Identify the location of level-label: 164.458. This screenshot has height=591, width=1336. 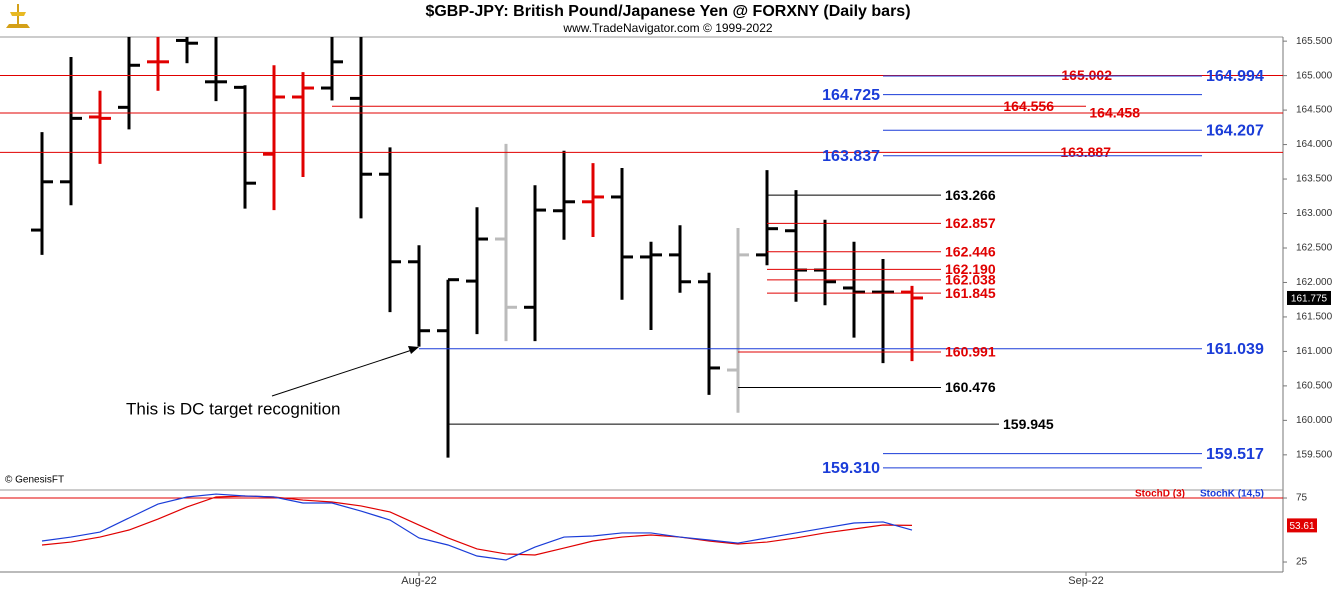
(1114, 113).